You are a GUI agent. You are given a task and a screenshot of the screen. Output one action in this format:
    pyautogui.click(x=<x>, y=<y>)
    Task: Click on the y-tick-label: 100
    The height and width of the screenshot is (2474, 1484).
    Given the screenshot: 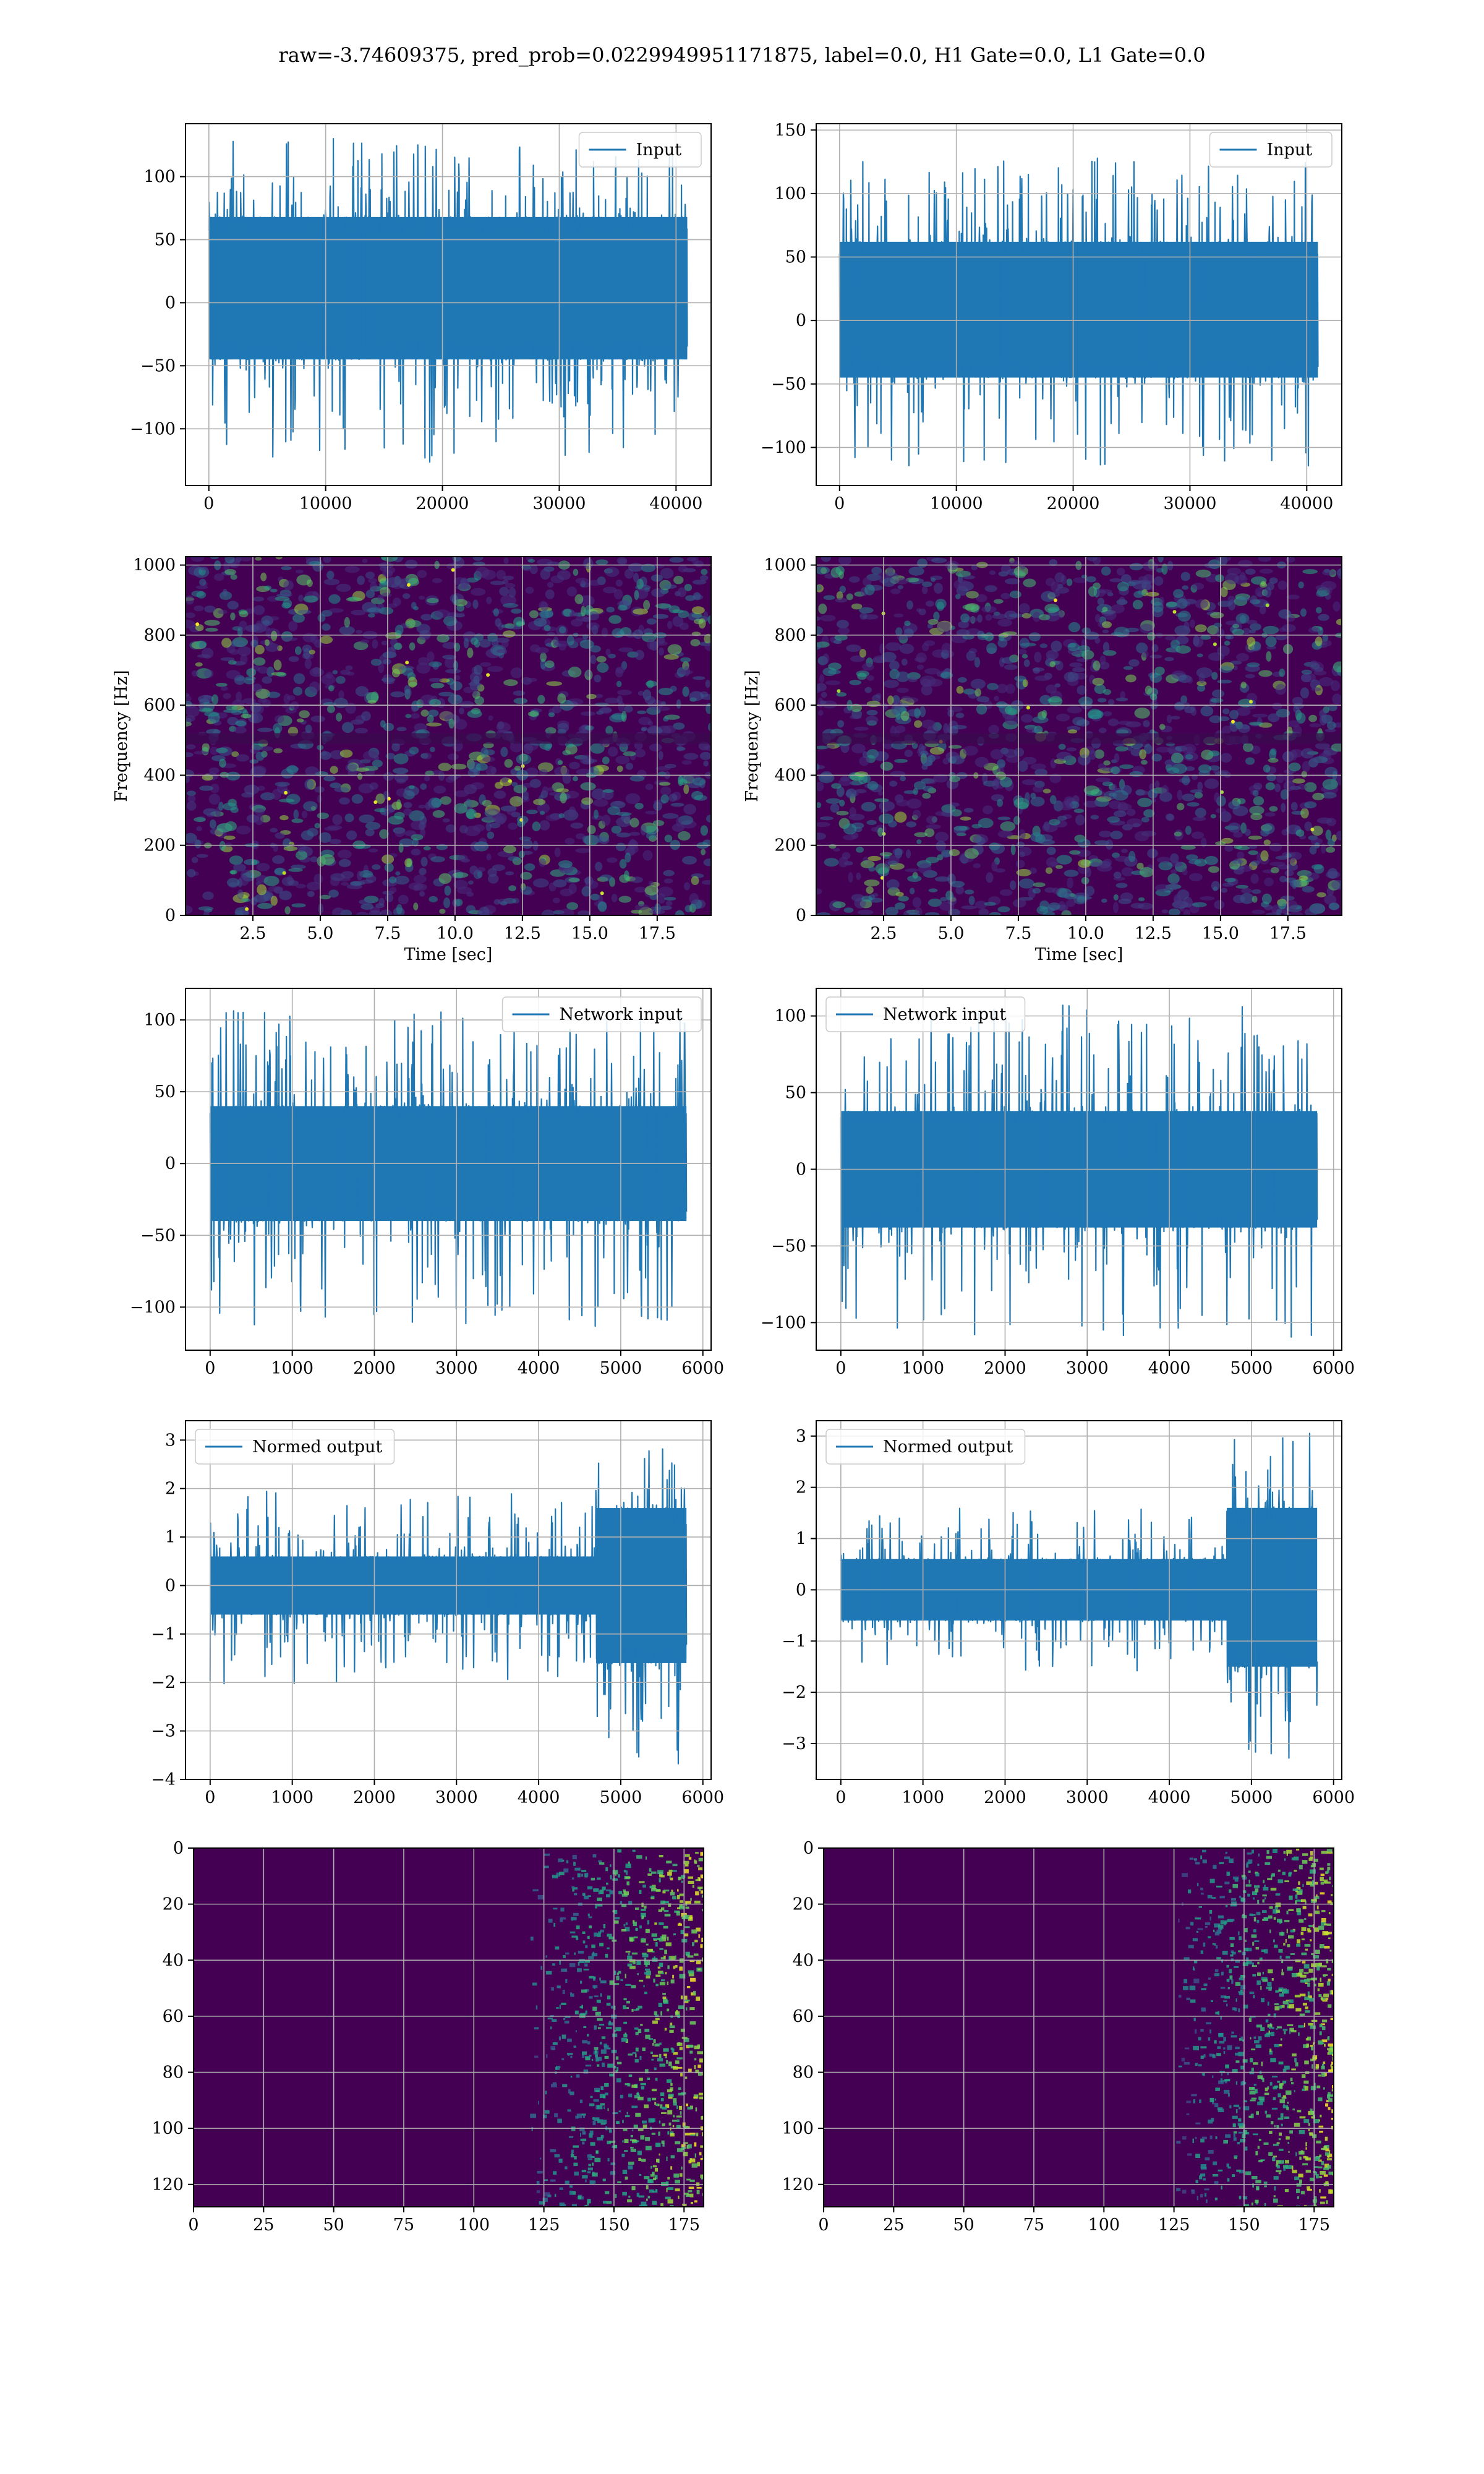 What is the action you would take?
    pyautogui.click(x=159, y=1021)
    